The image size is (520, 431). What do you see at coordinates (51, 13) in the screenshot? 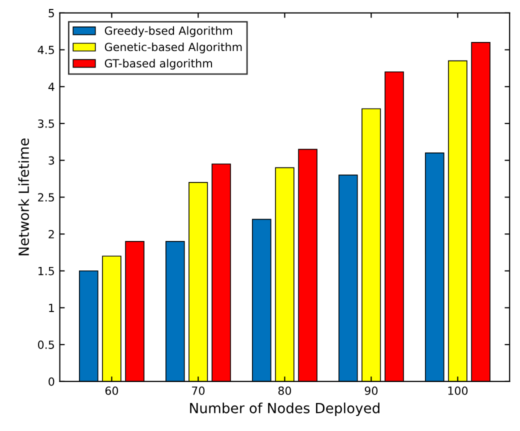
I see `y-tick-label: 5` at bounding box center [51, 13].